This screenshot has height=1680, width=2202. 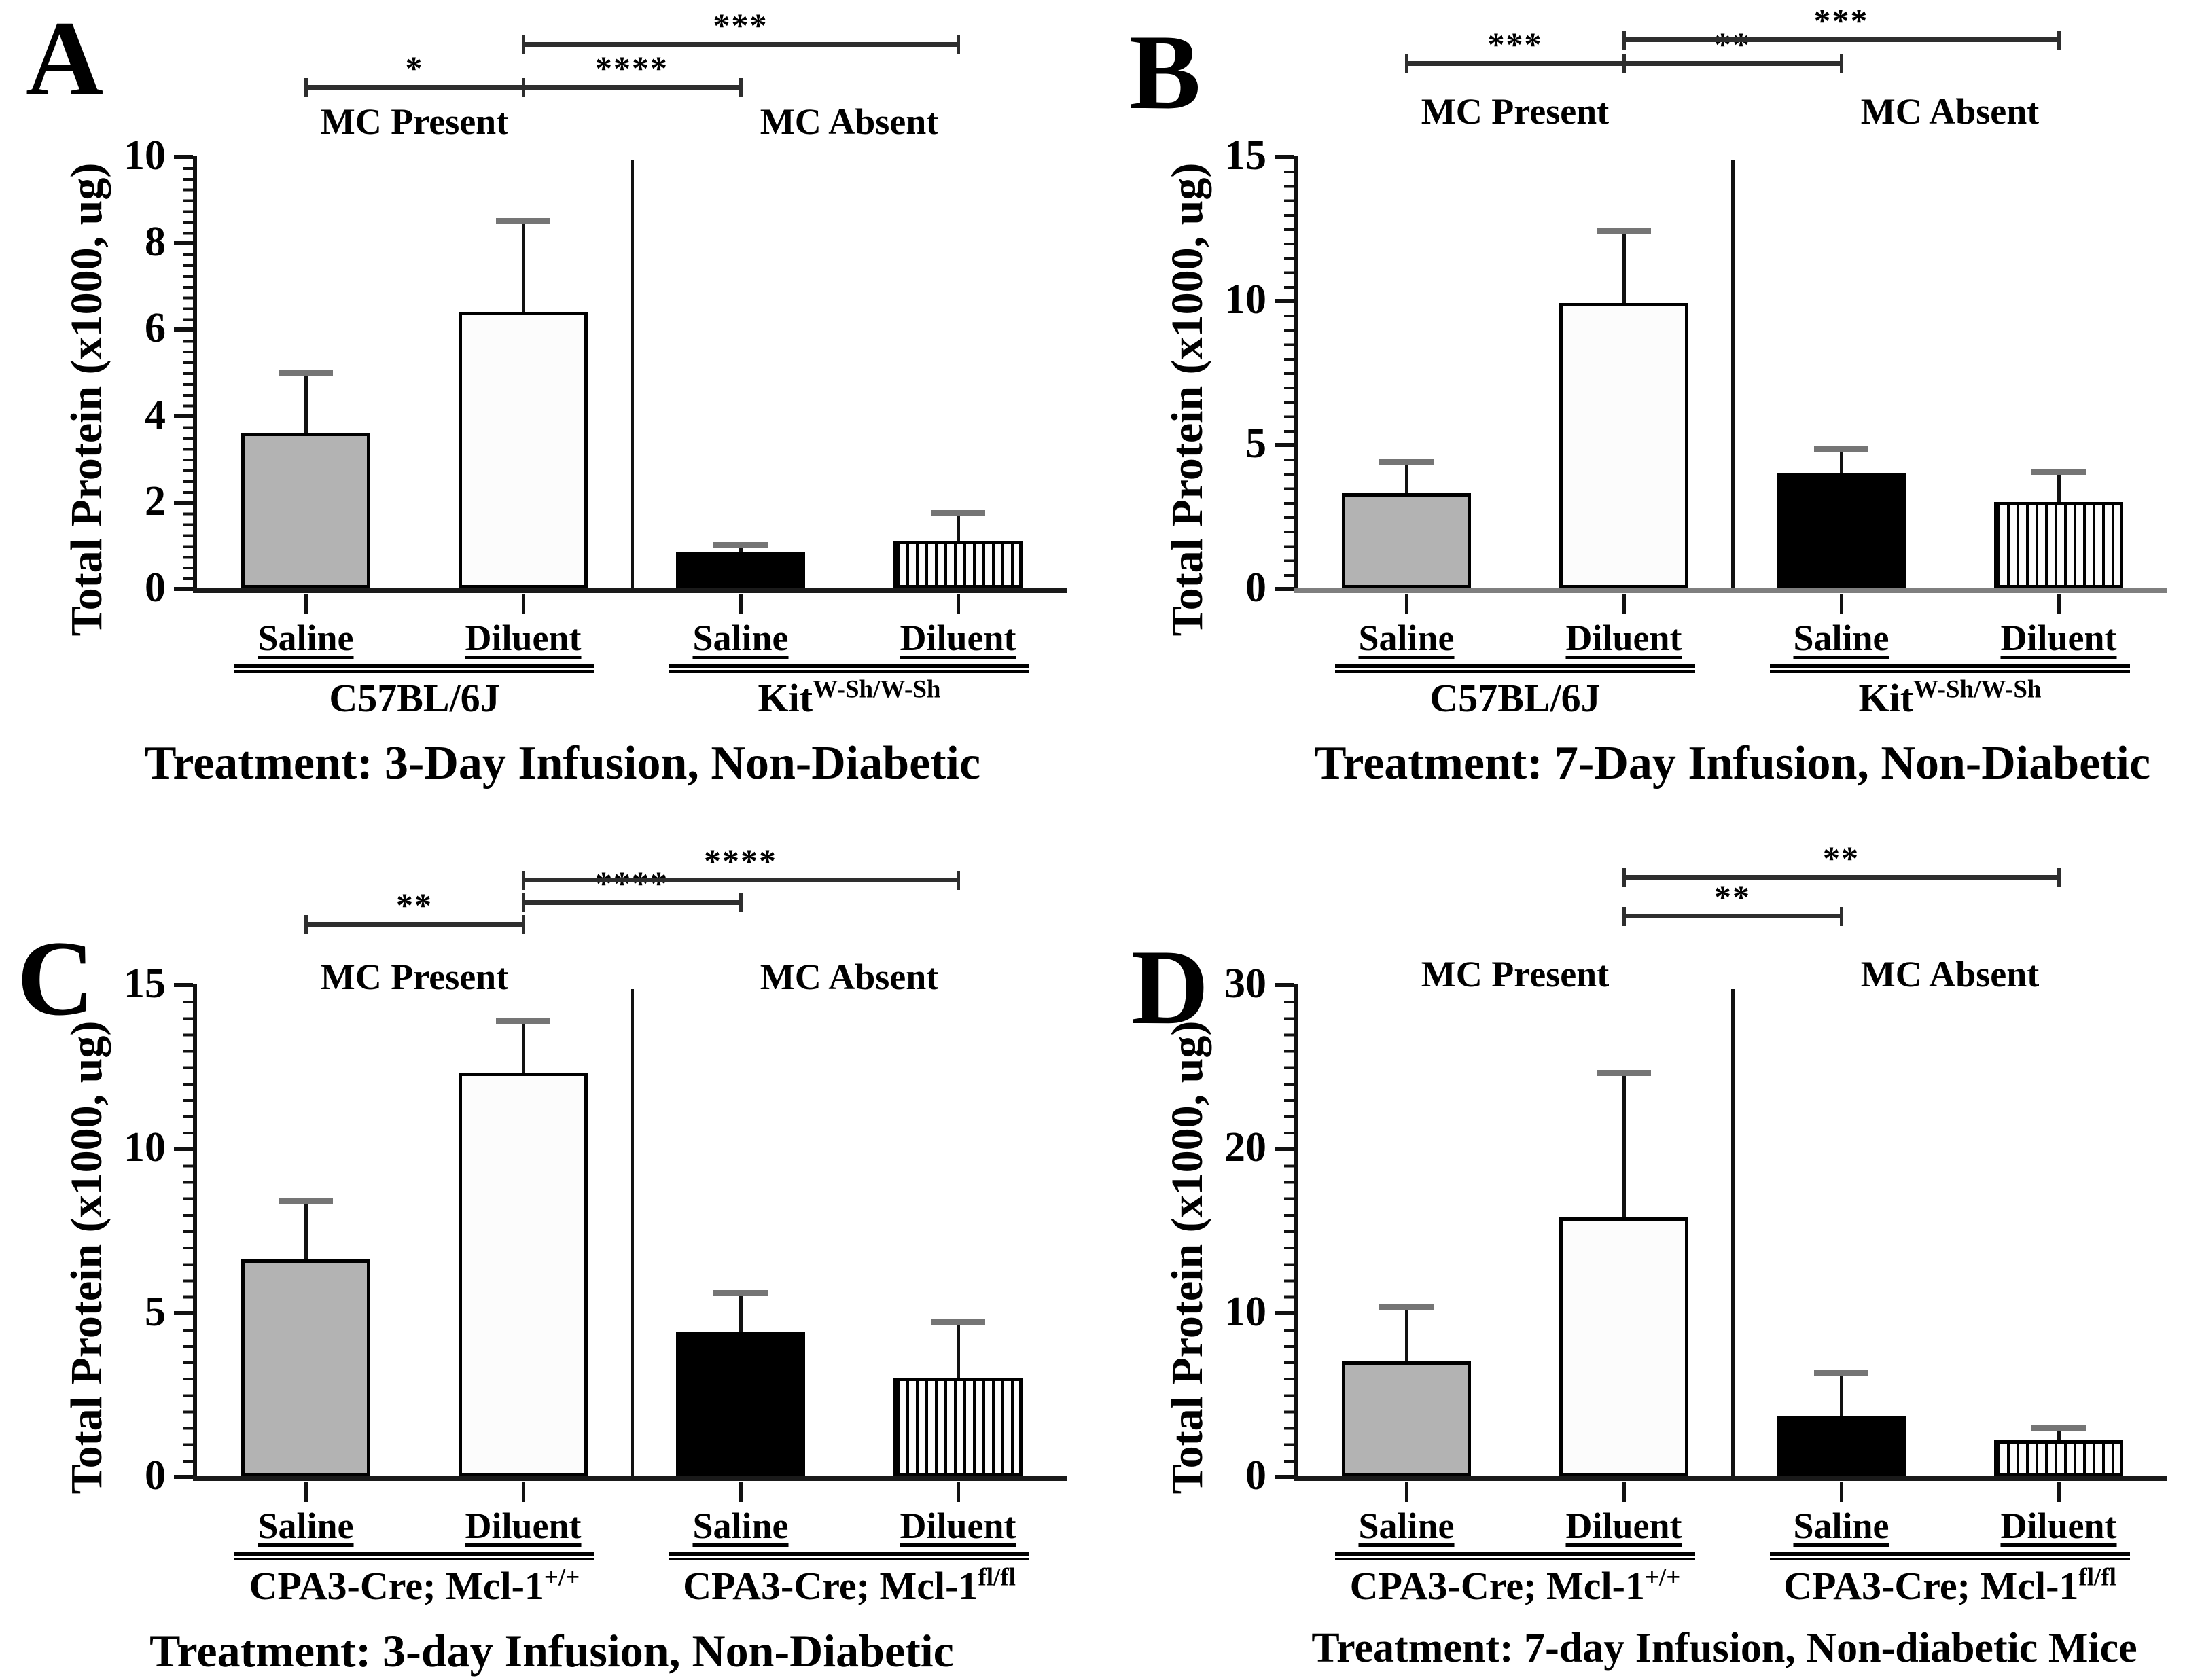 What do you see at coordinates (1662, 1577) in the screenshot?
I see `genotype-superscript: +/+` at bounding box center [1662, 1577].